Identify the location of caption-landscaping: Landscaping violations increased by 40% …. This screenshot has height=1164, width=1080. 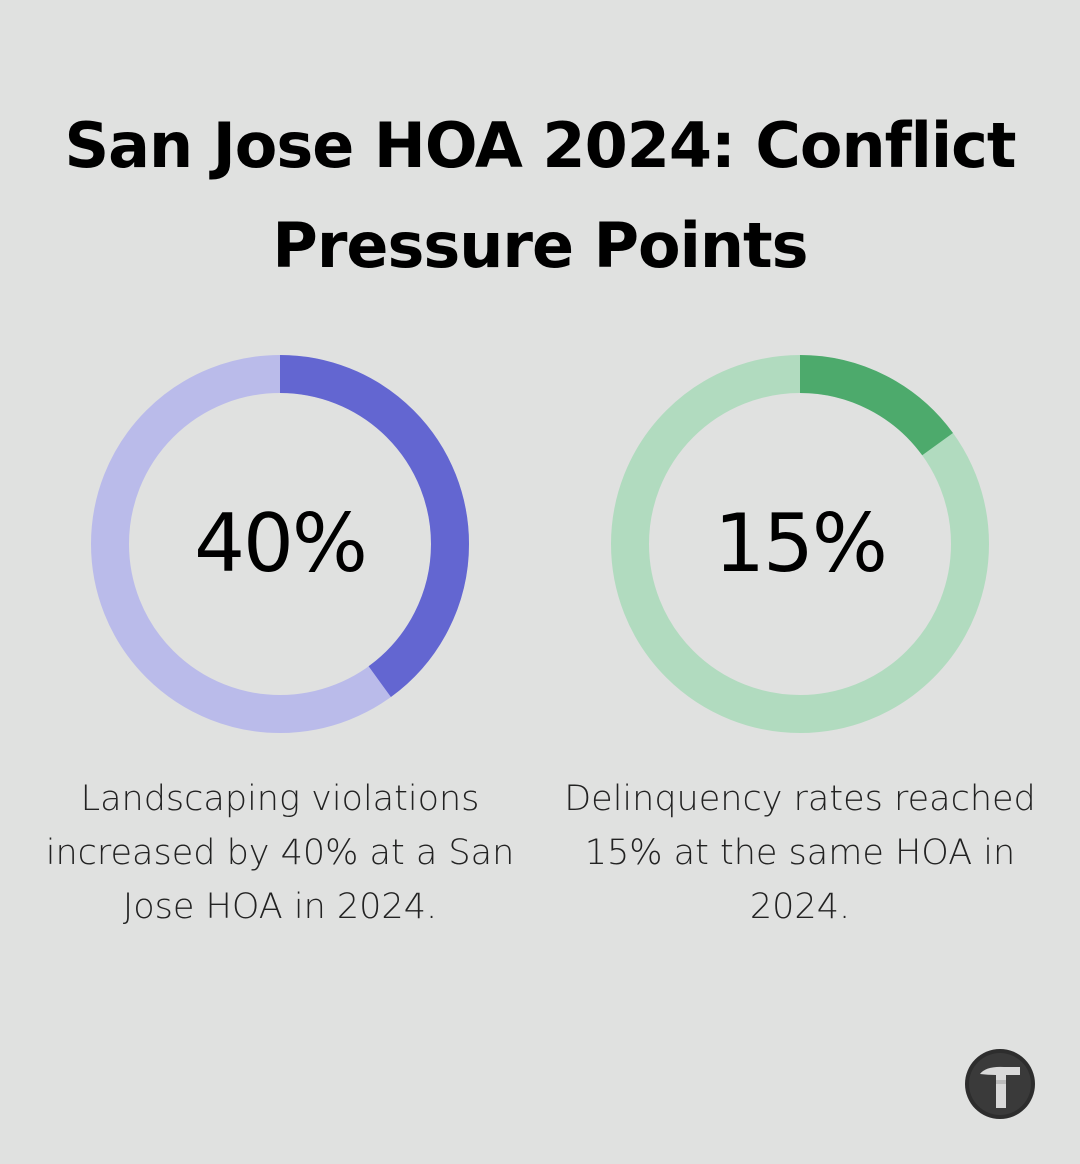
(280, 853).